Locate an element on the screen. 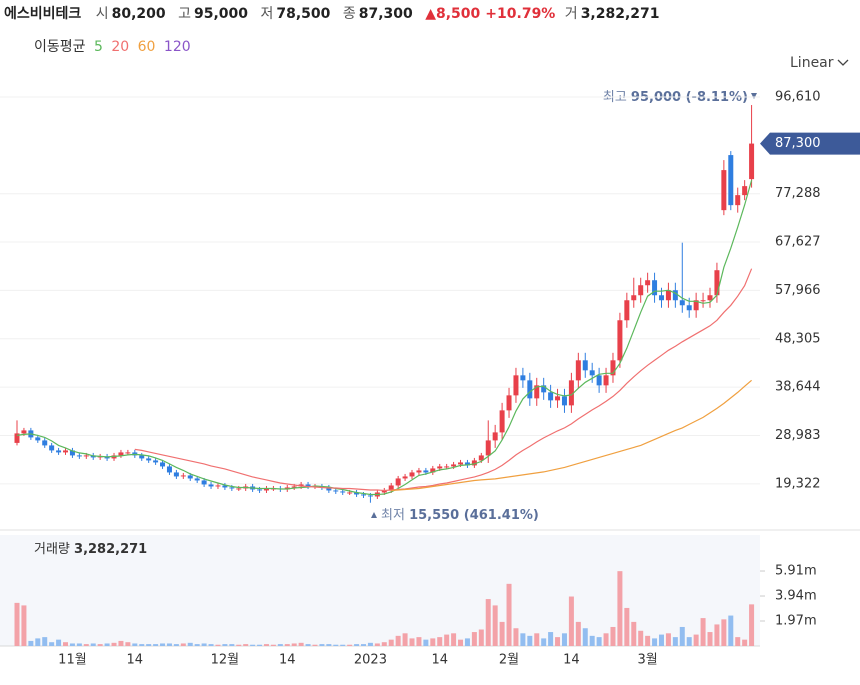 The height and width of the screenshot is (685, 860). ma-legend: 이동평균 5 20 60 120 is located at coordinates (114, 46).